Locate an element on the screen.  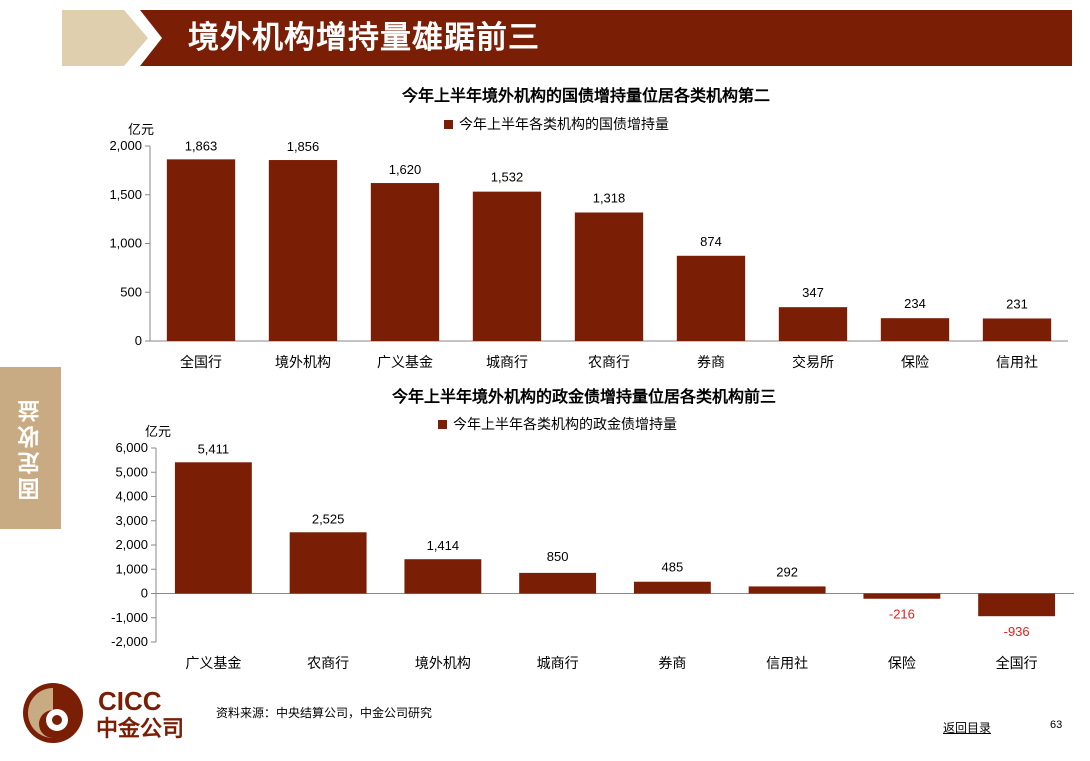
x-tick-label: 交易所 is located at coordinates (813, 362).